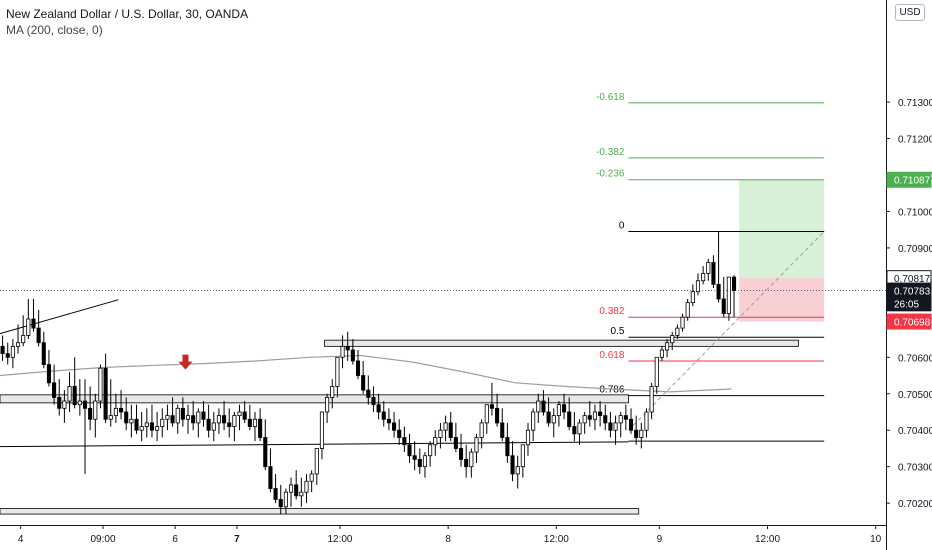 This screenshot has height=550, width=932. I want to click on time-axis, so click(466, 537).